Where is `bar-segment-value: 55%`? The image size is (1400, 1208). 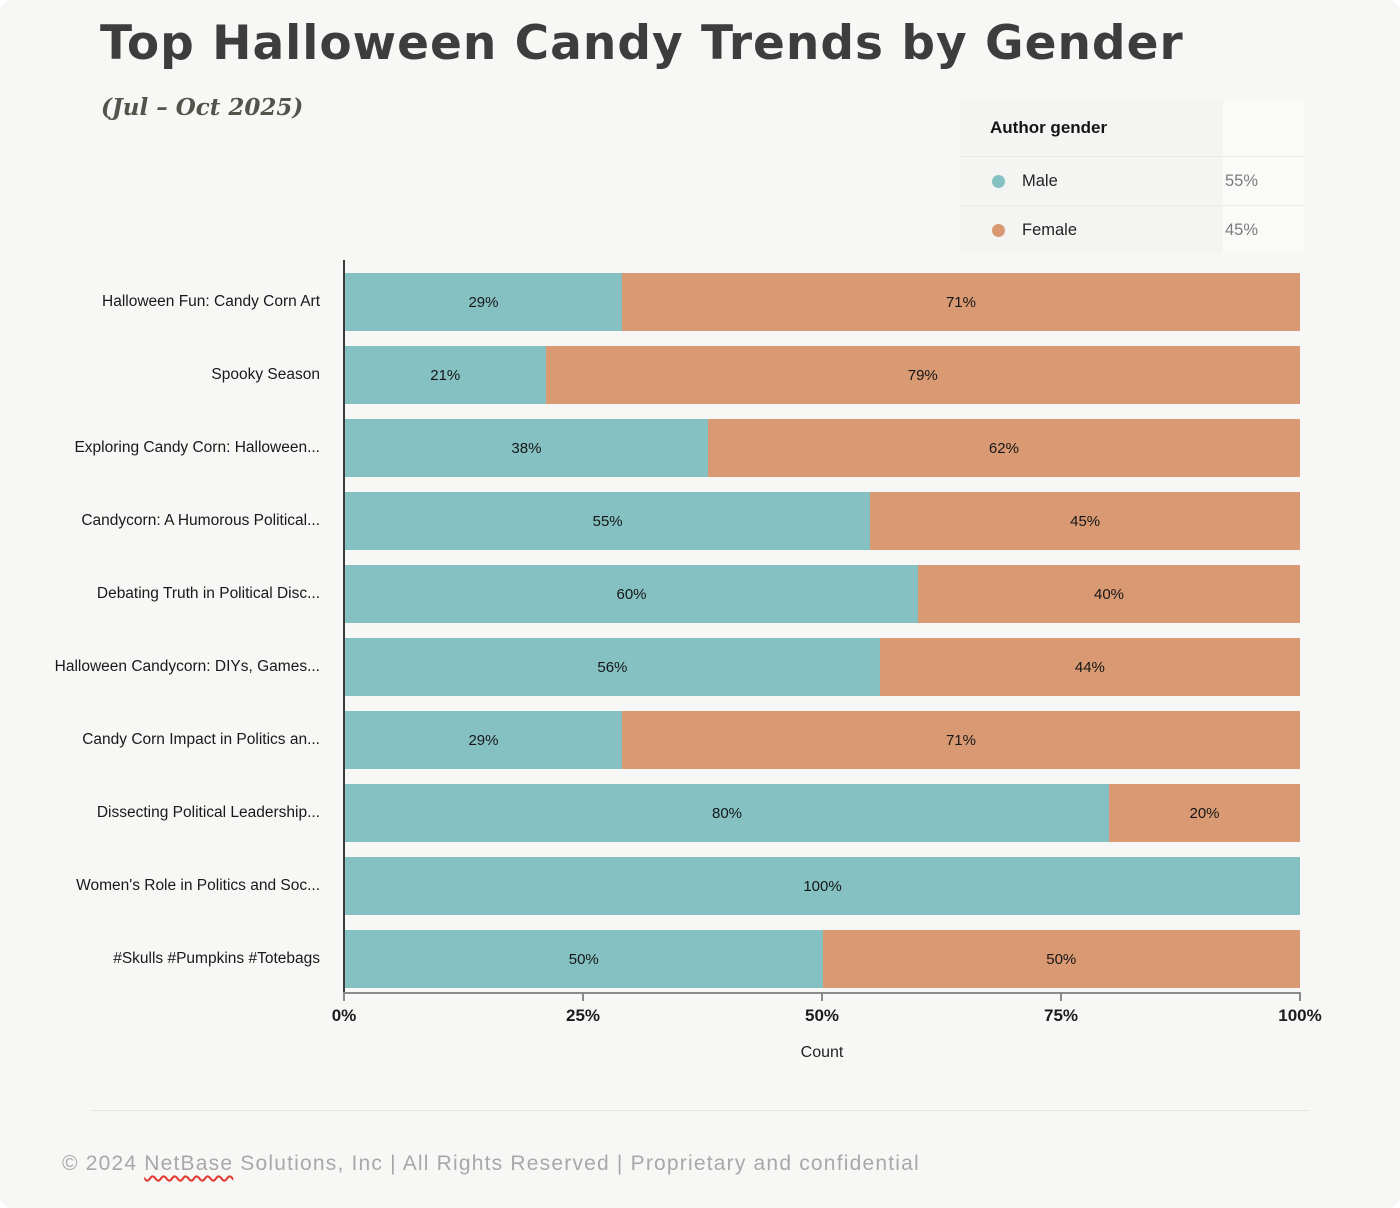
bar-segment-value: 55% is located at coordinates (607, 521).